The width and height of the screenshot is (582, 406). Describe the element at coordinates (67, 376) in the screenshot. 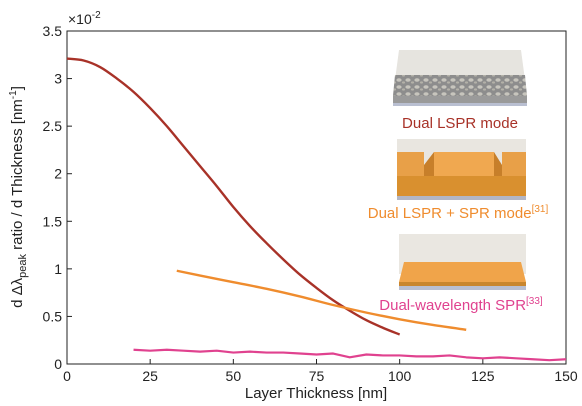

I see `x-tick-label: 0` at that location.